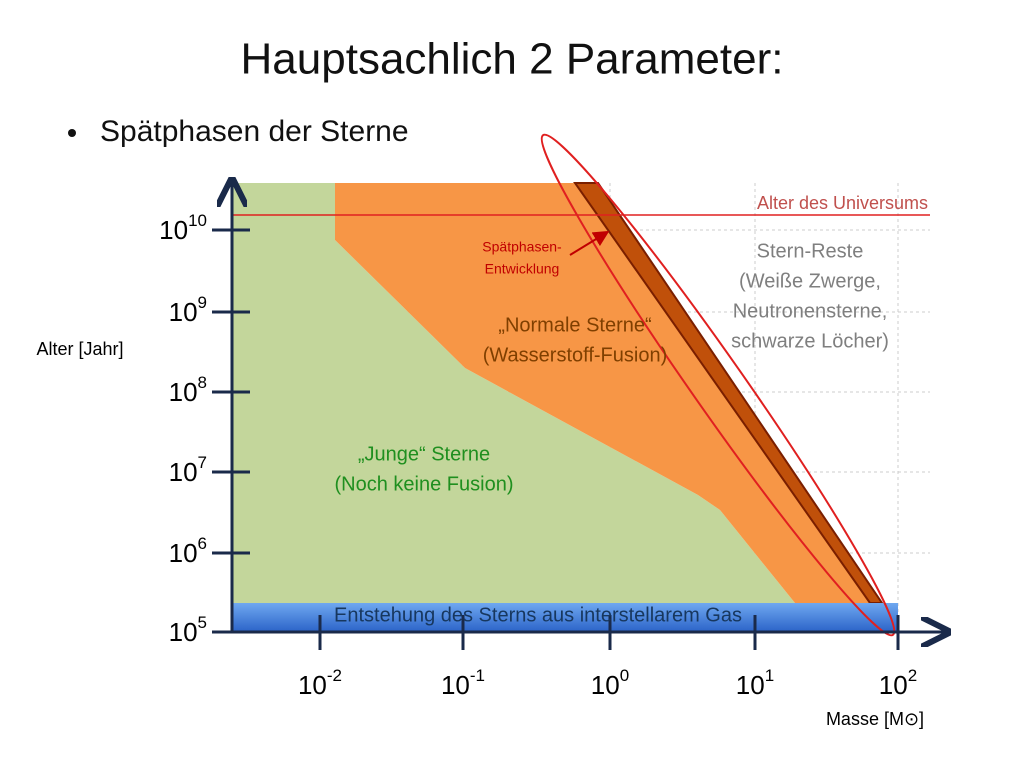  Describe the element at coordinates (202, 462) in the screenshot. I see `y-tick-label-exp: 7` at that location.